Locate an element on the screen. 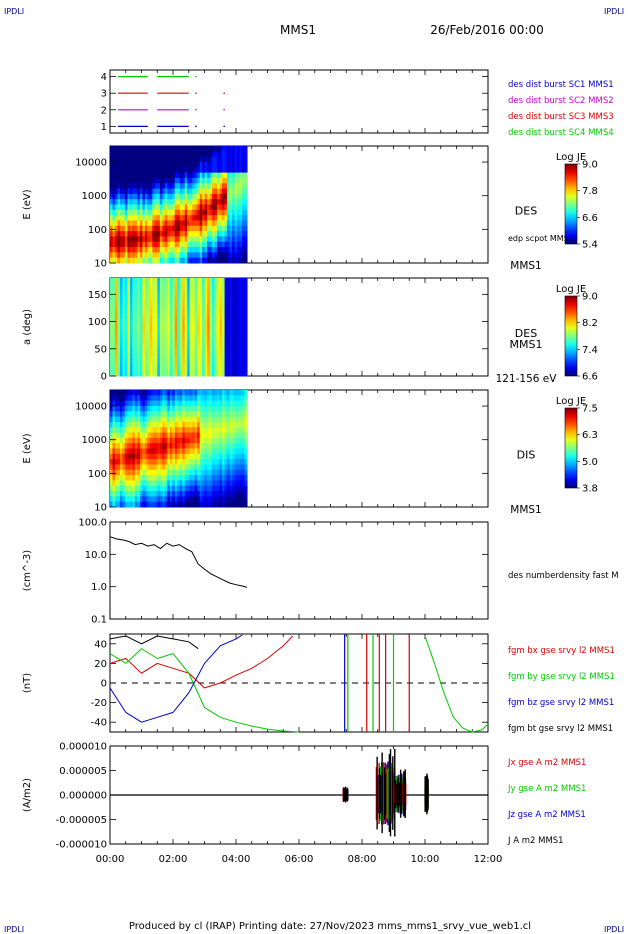 The width and height of the screenshot is (630, 934). y-tick-label: 0.1 is located at coordinates (99, 620).